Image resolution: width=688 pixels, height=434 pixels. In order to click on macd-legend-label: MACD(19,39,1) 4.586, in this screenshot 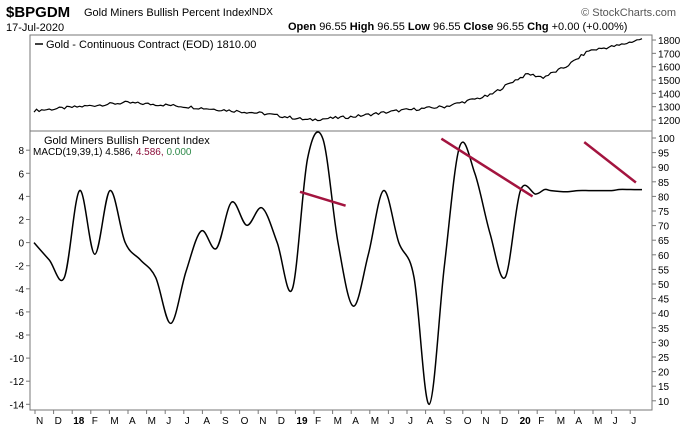, I will do `click(83, 152)`.